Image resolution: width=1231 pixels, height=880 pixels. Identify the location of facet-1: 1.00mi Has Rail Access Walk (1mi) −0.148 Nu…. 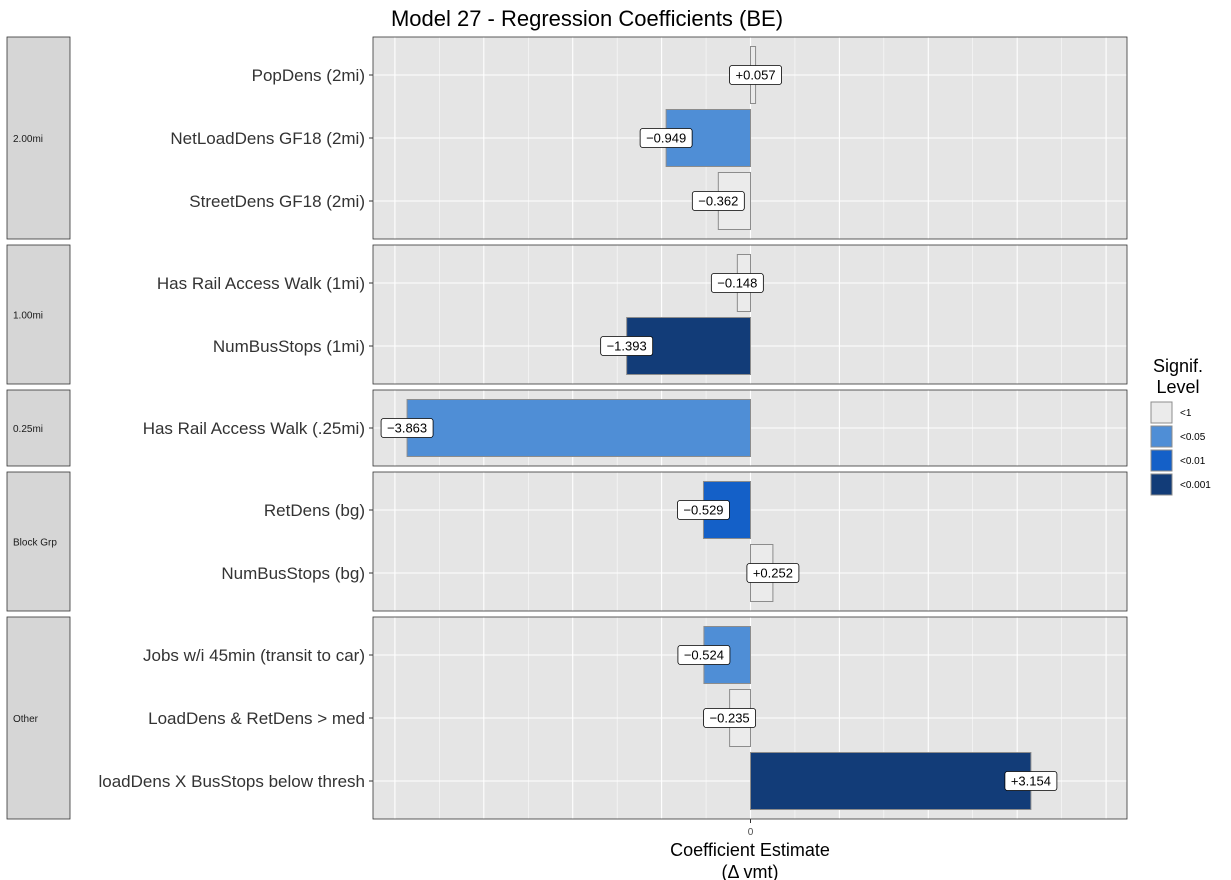
(567, 314).